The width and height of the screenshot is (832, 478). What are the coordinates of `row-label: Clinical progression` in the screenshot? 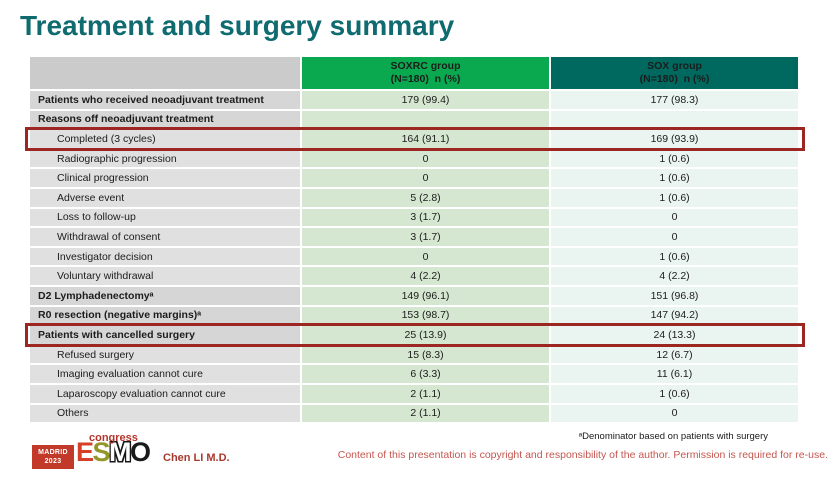 It's located at (165, 178).